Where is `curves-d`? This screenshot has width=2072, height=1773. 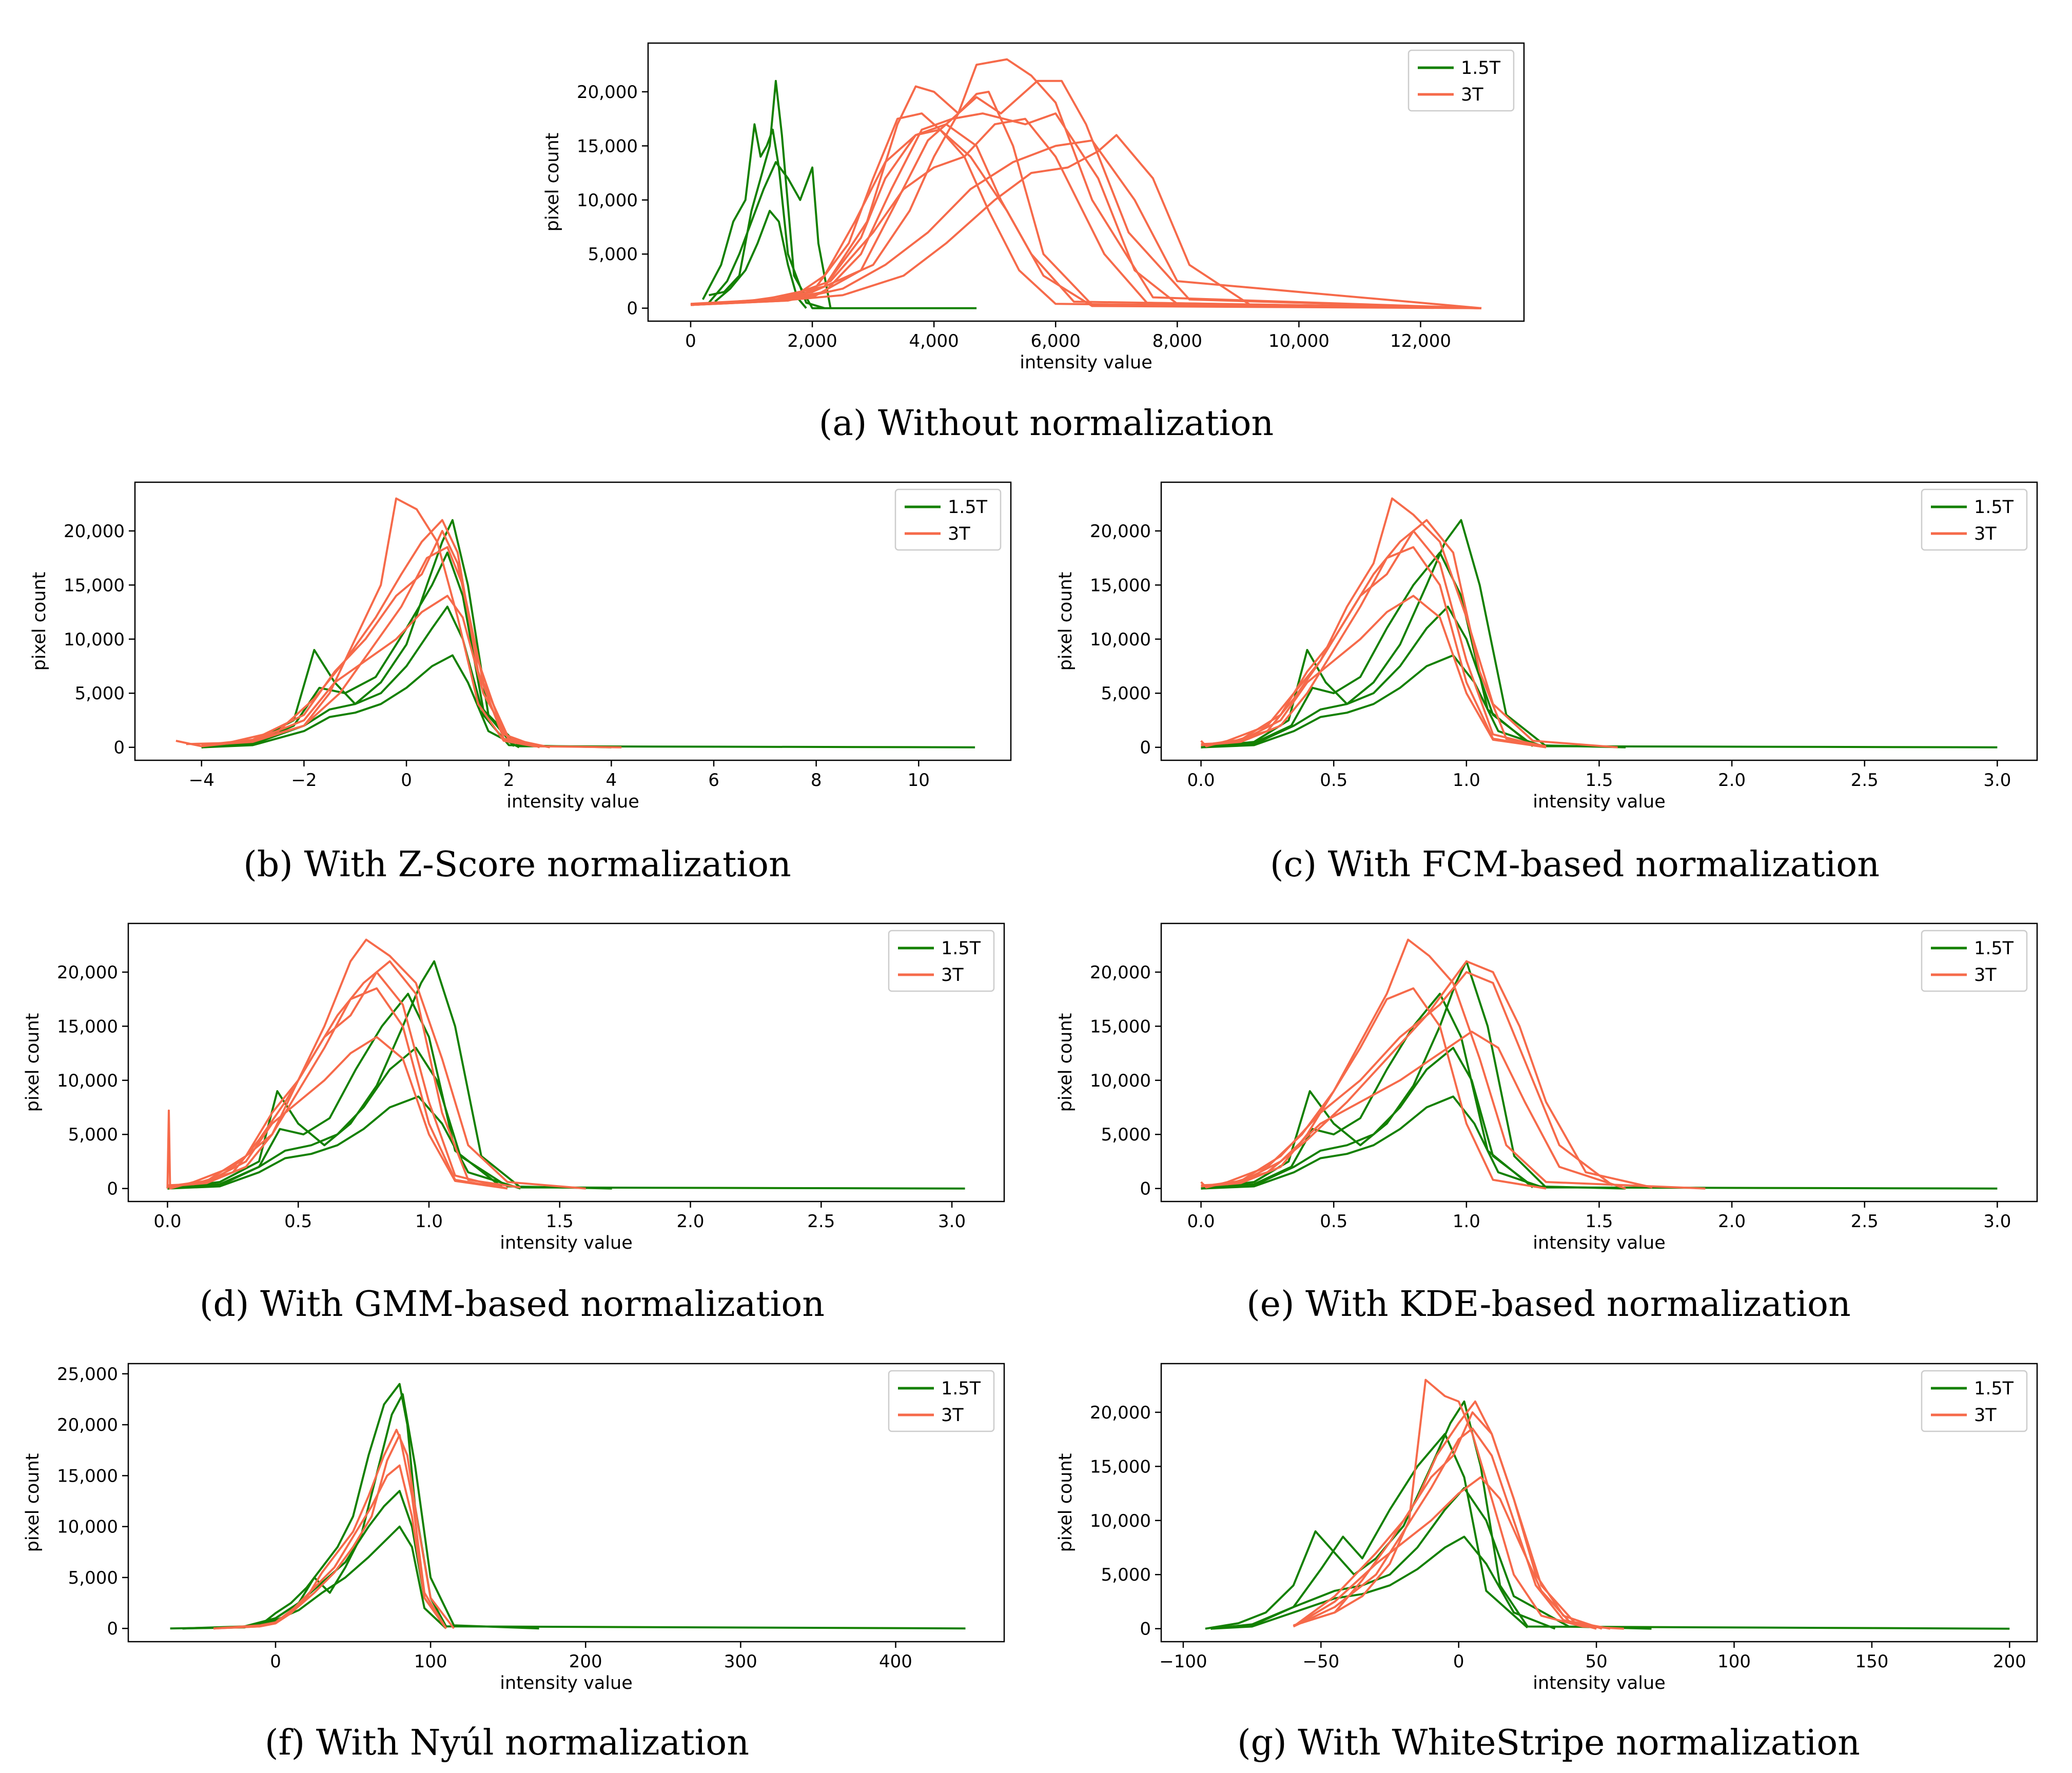
curves-d is located at coordinates (565, 1064).